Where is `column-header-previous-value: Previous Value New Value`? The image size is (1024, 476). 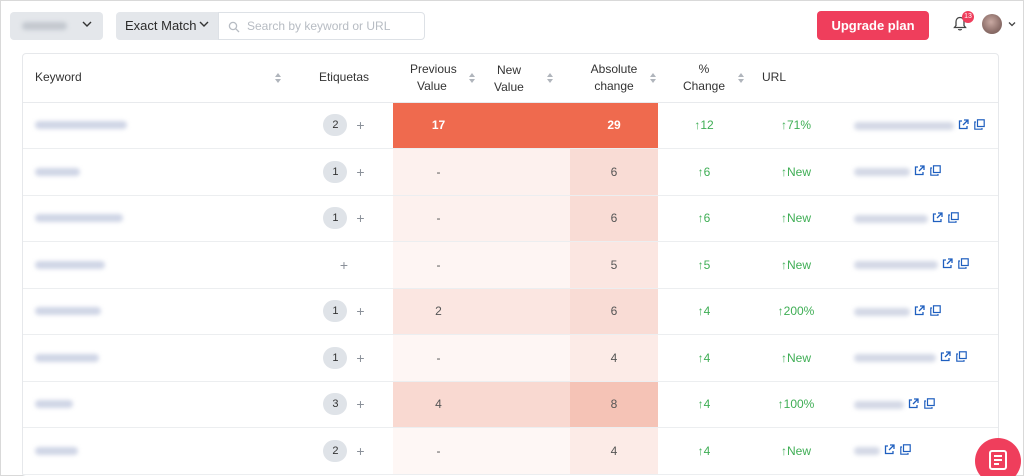
column-header-previous-value: Previous Value New Value is located at coordinates (481, 78).